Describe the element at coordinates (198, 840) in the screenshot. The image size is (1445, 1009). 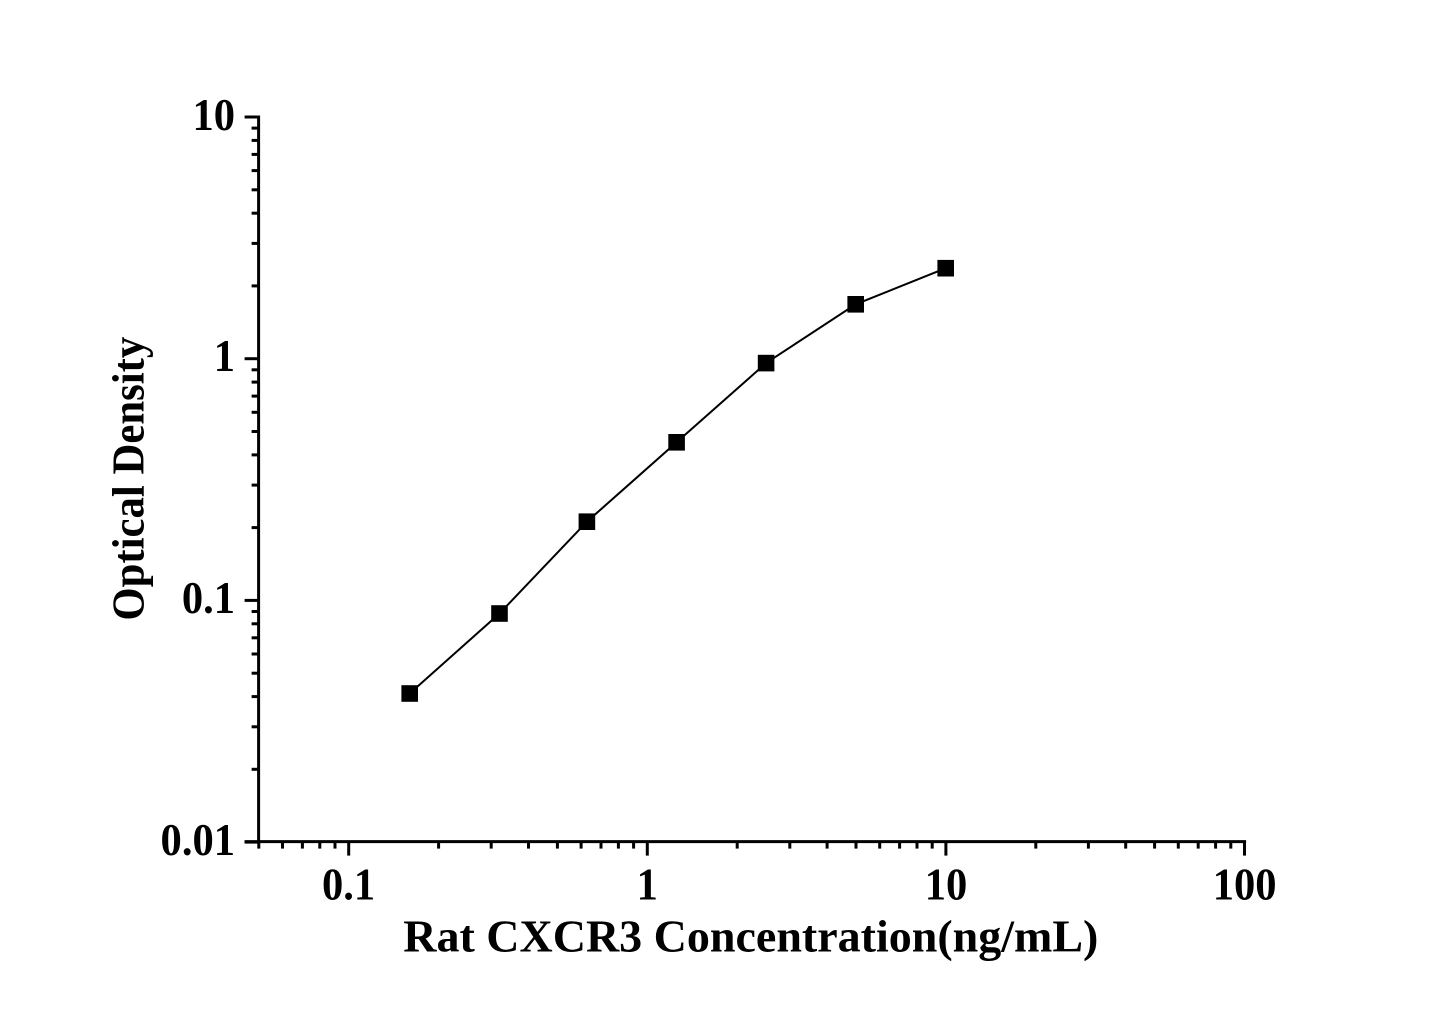
I see `svg-text: 0.01` at that location.